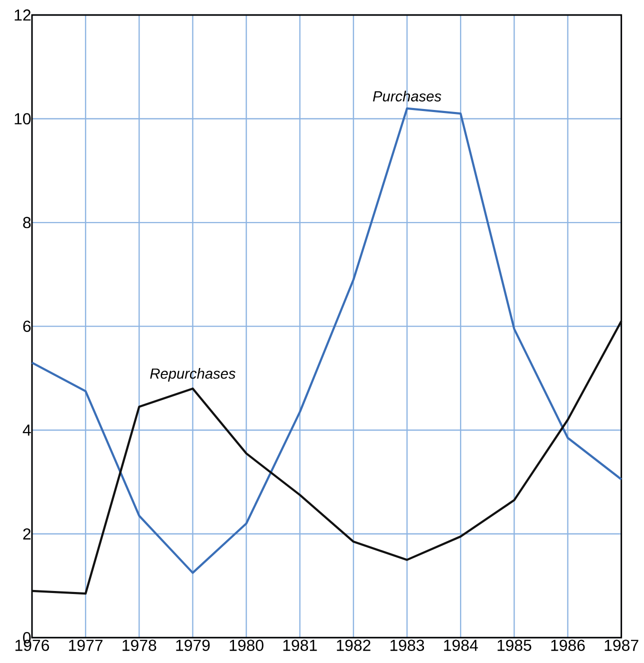 The width and height of the screenshot is (644, 663). I want to click on x-tick-label: 1987, so click(621, 645).